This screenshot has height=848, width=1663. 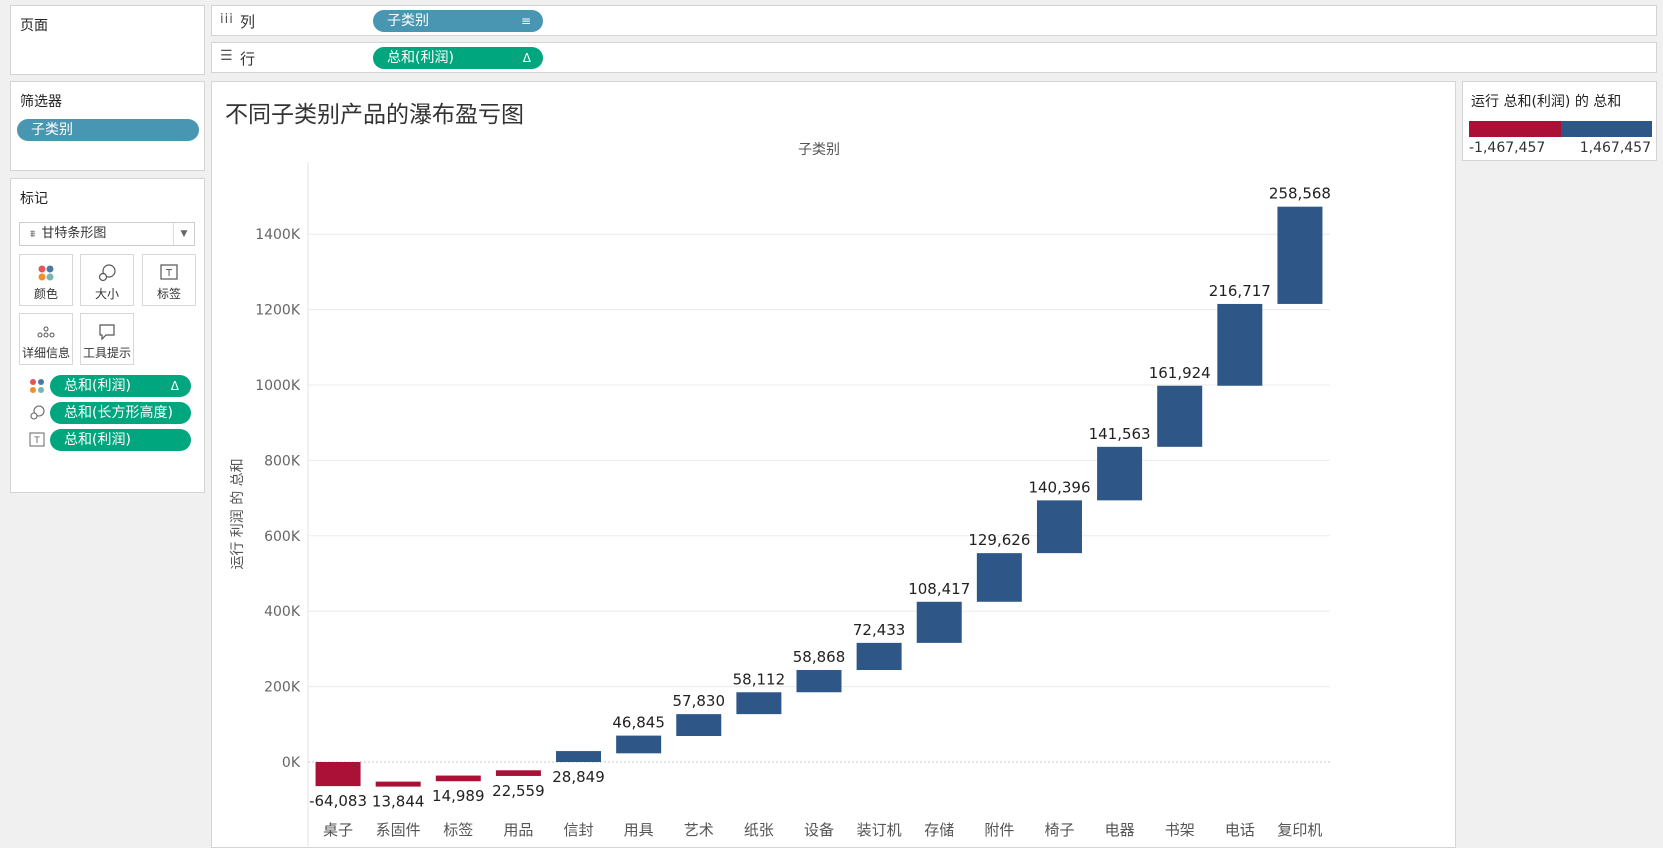 I want to click on x-tick-label: 书架, so click(x=1180, y=830).